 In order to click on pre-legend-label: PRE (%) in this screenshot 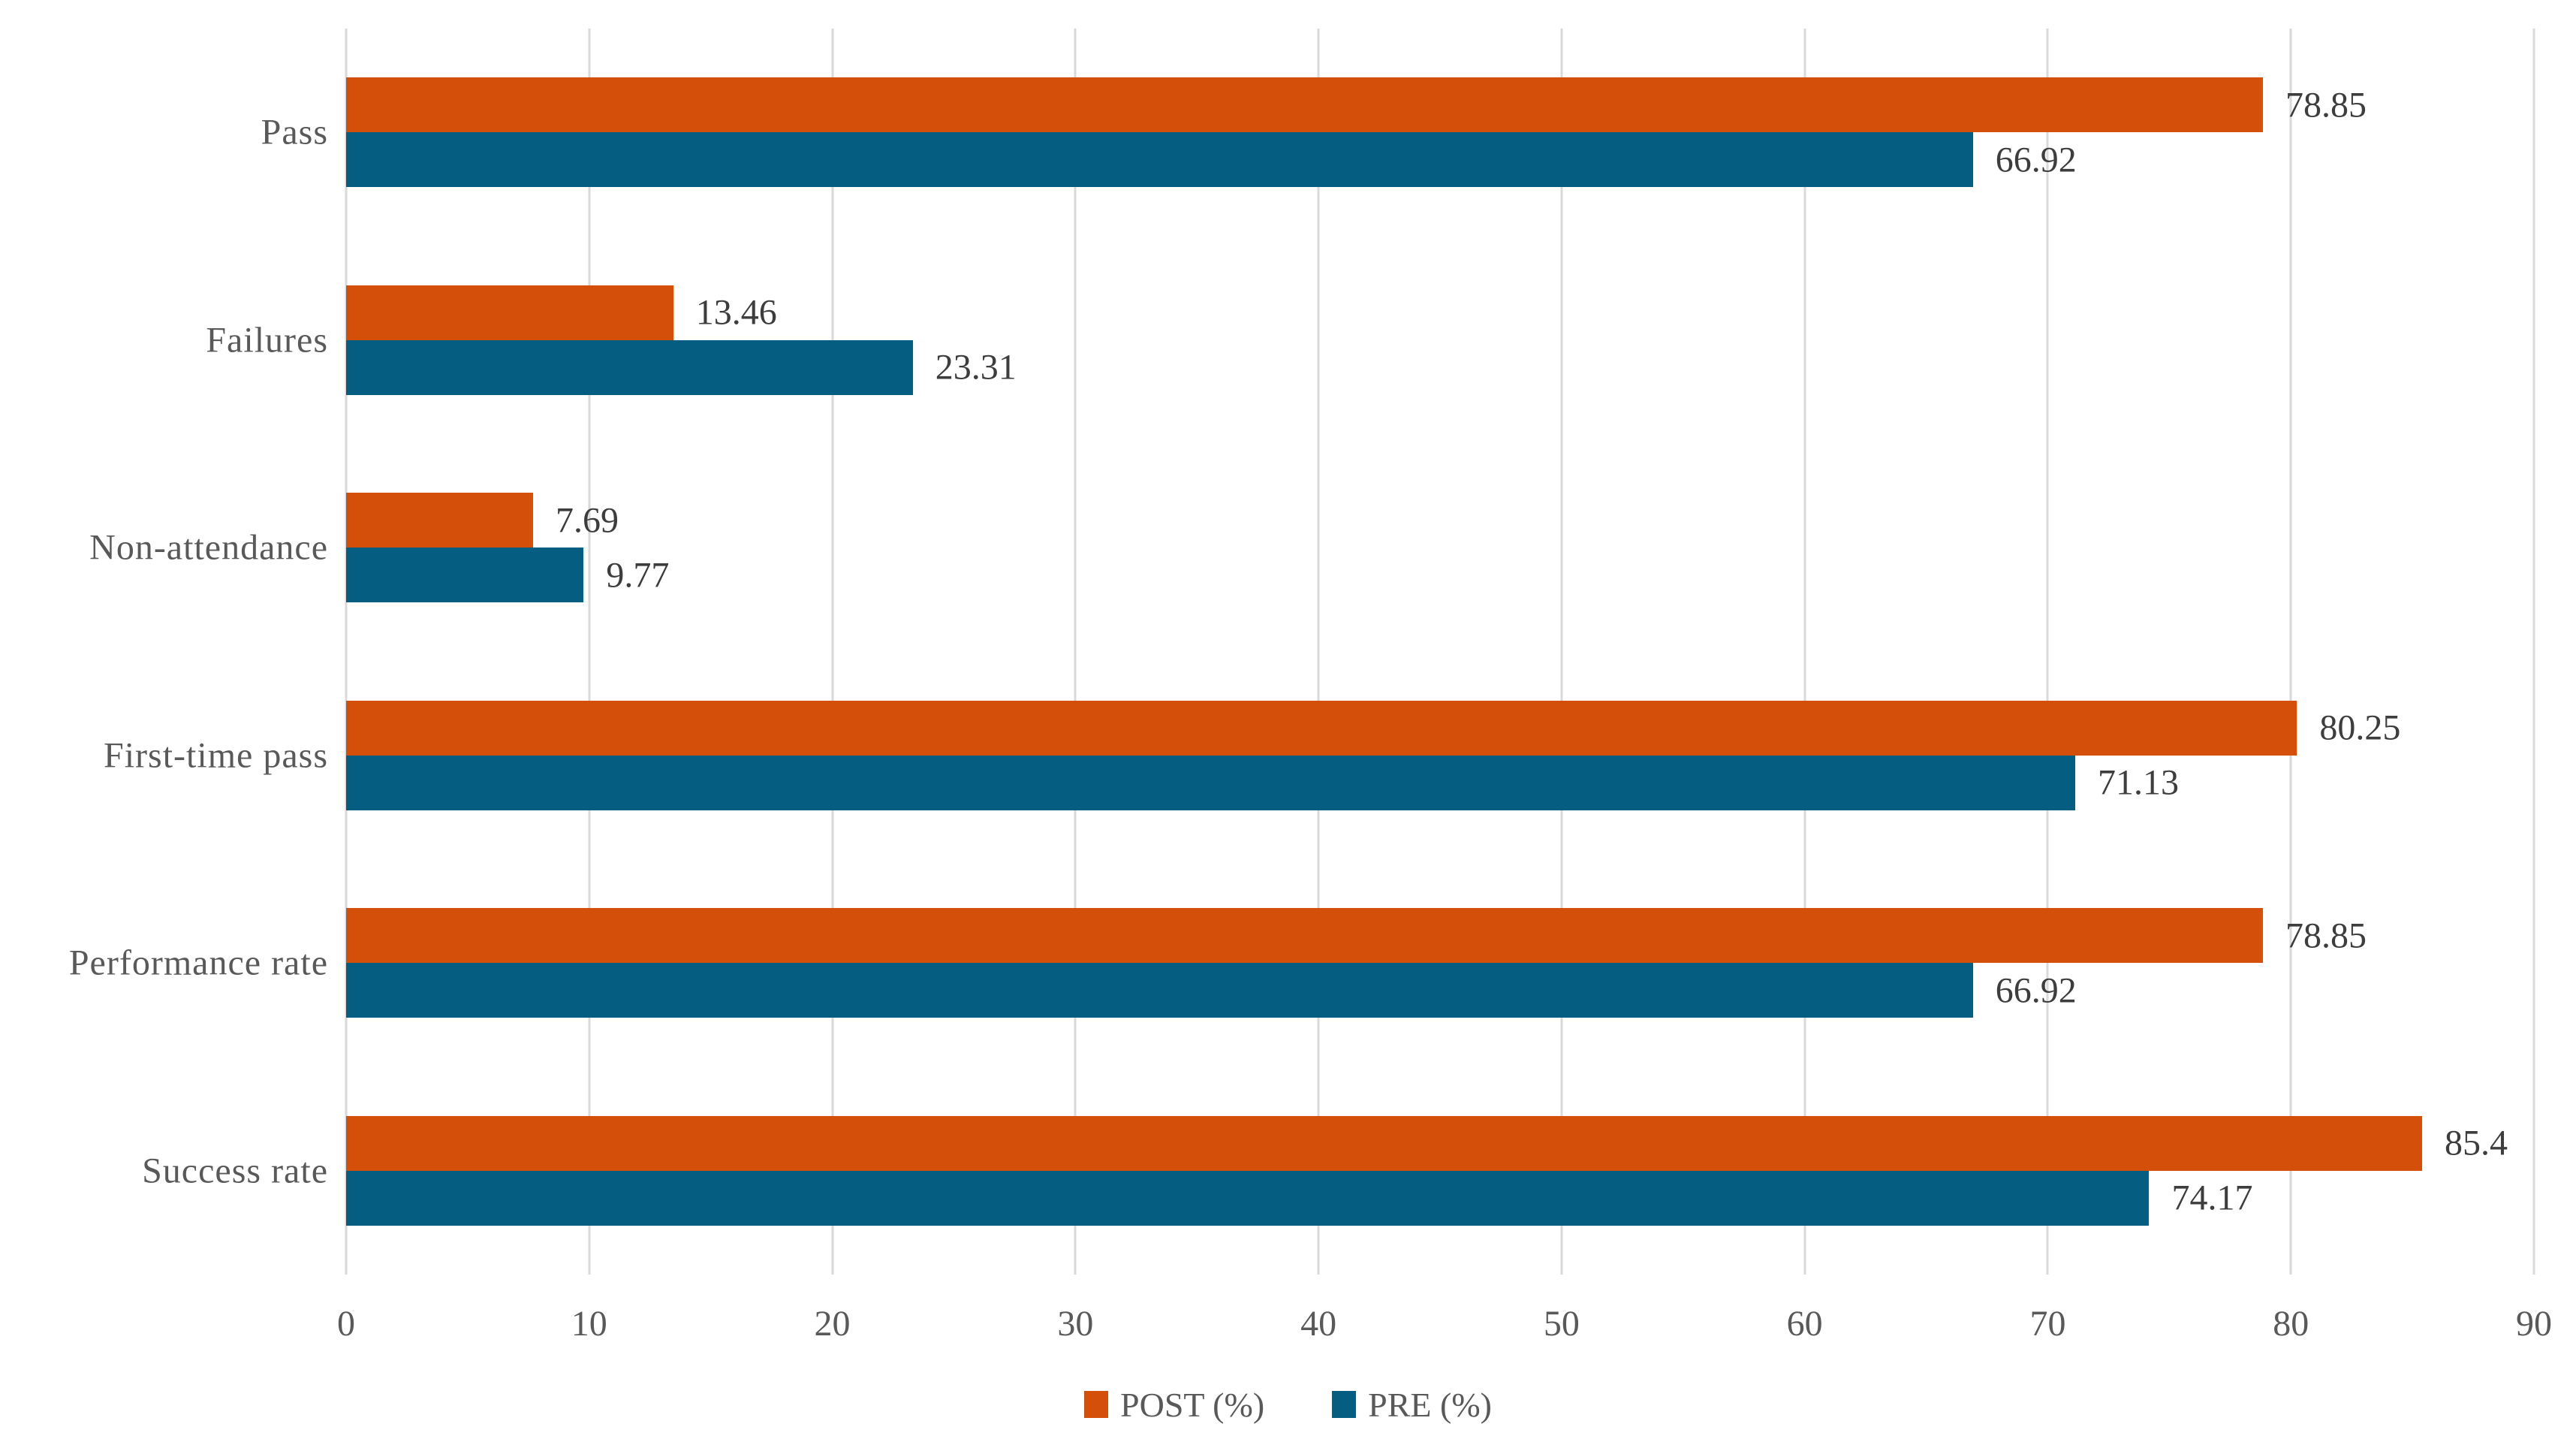, I will do `click(1430, 1405)`.